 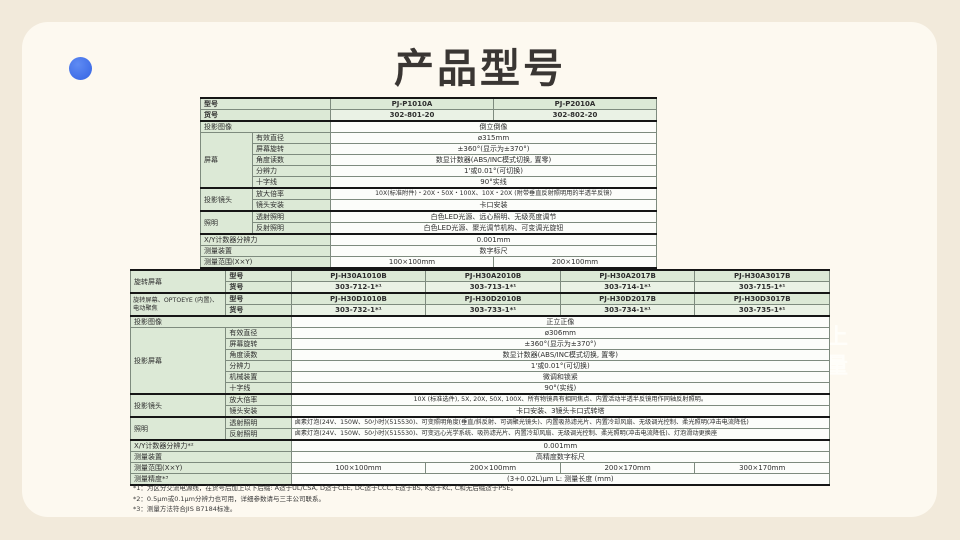 I want to click on spec-cell: ±360°(显示为±370°), so click(x=560, y=344).